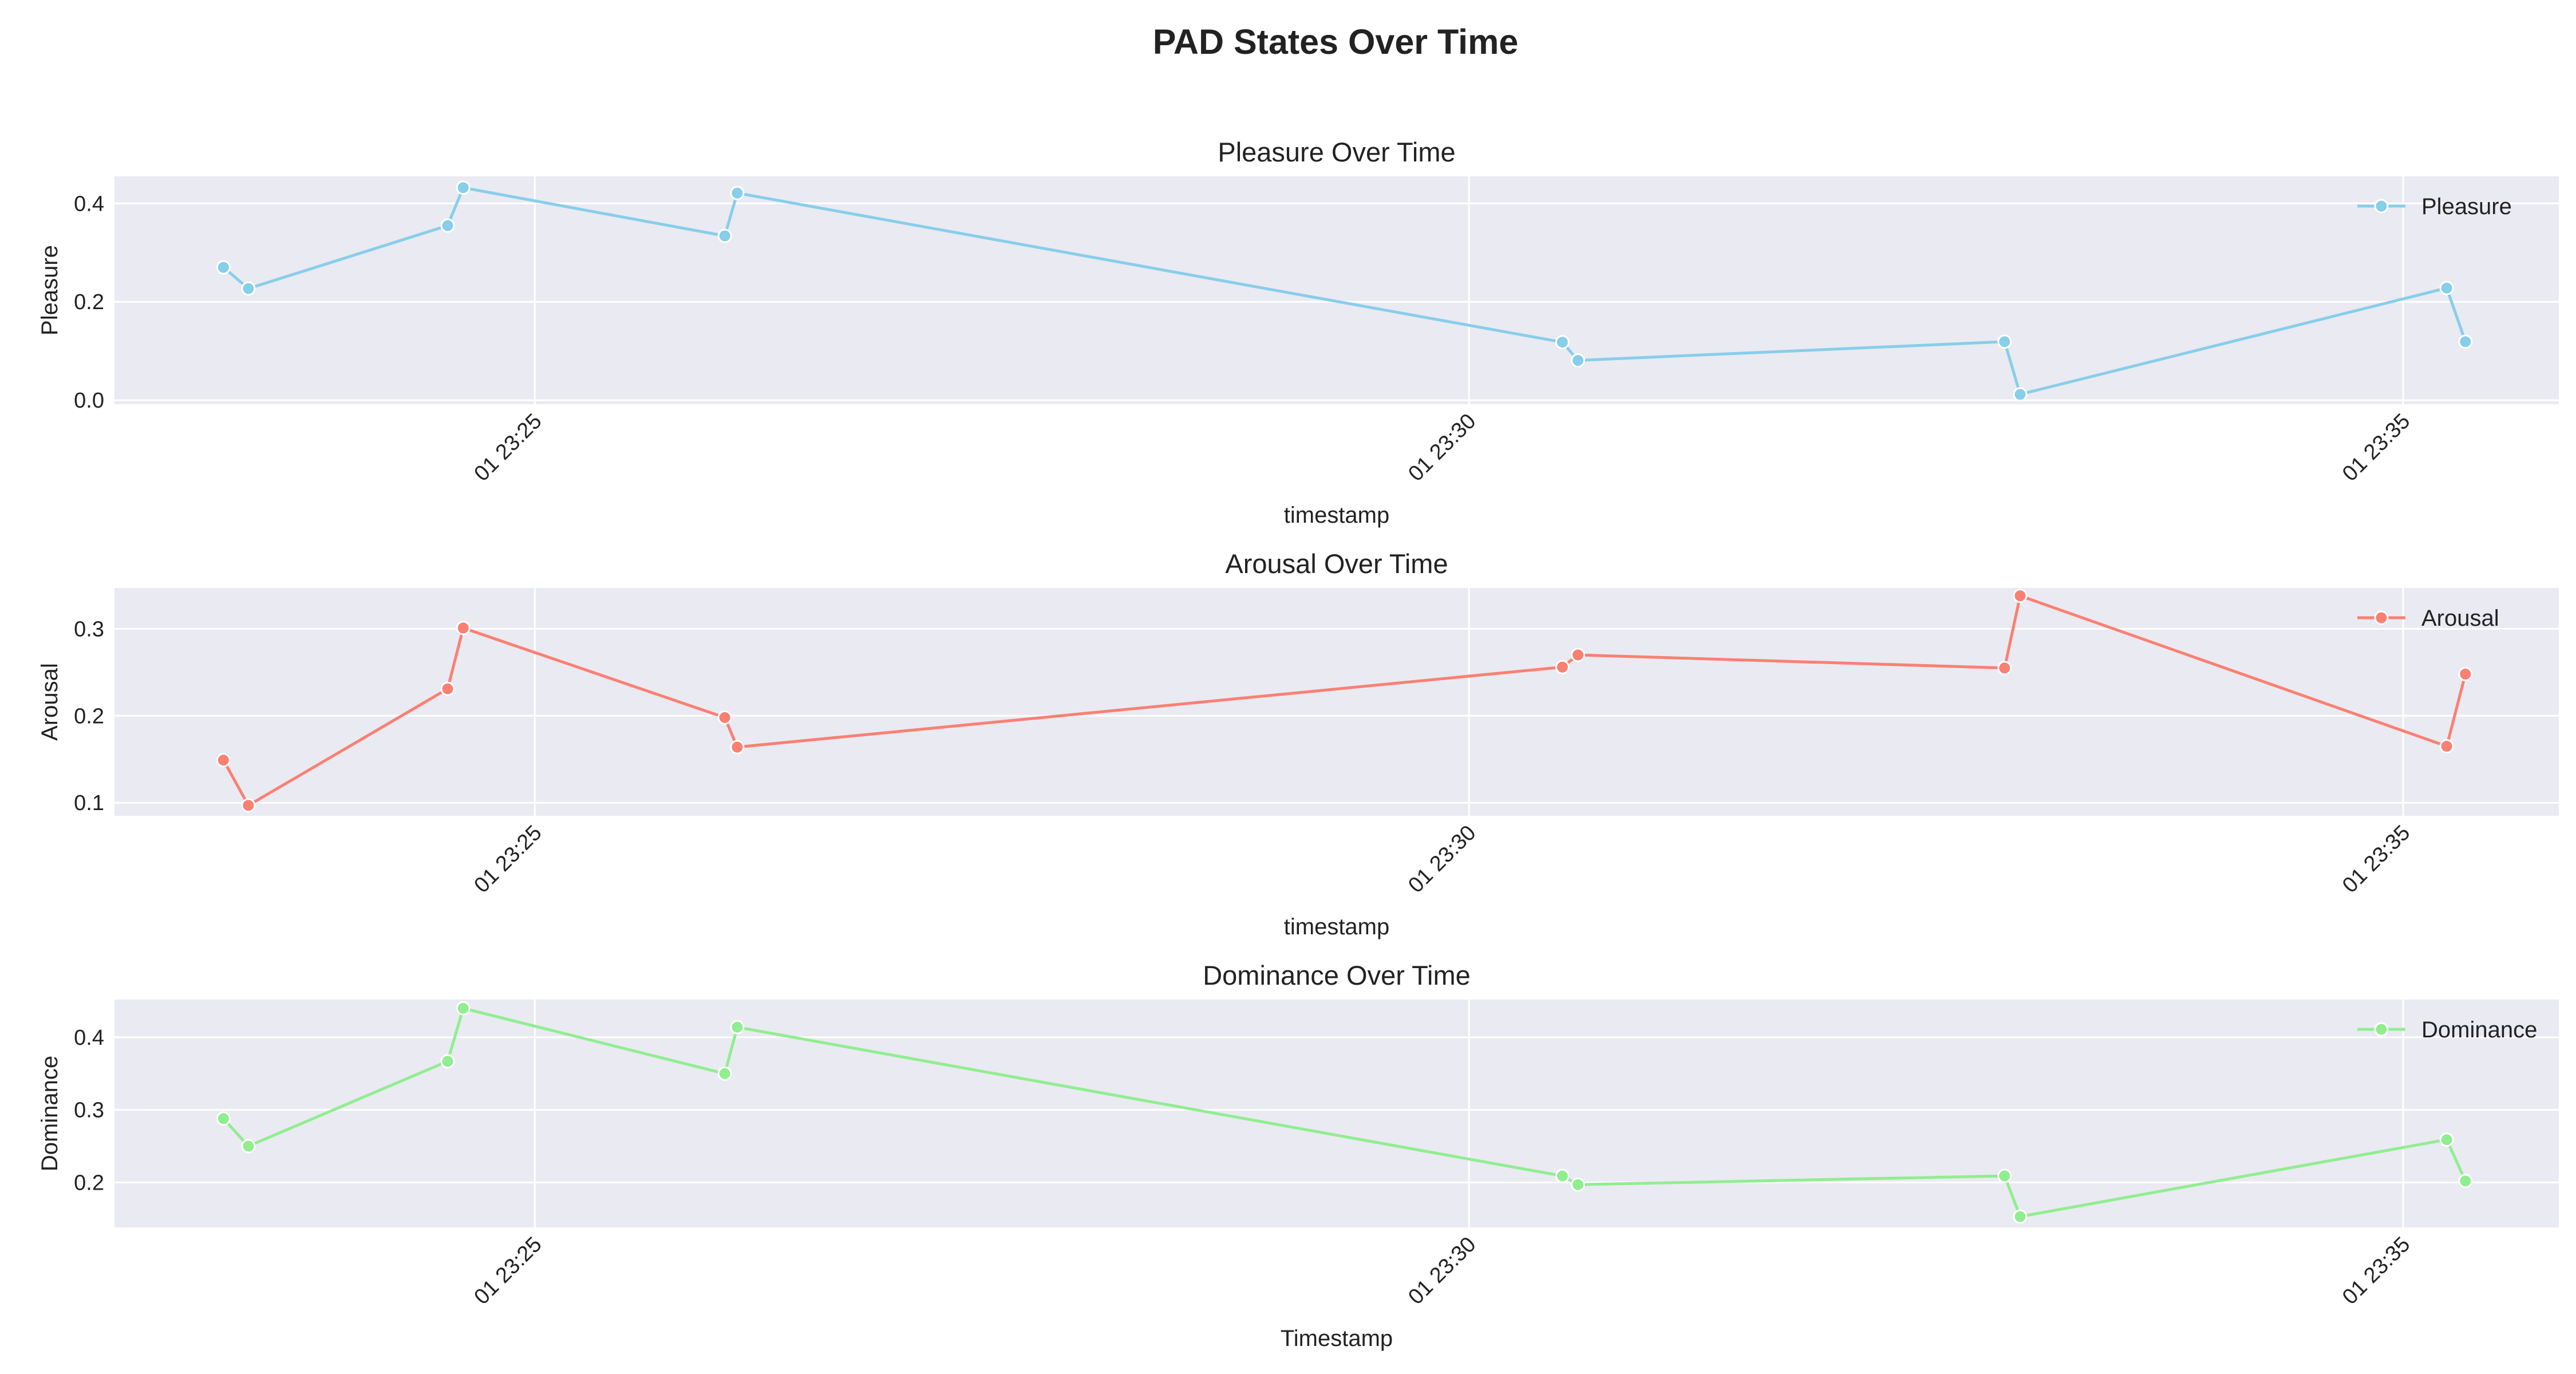 Image resolution: width=2576 pixels, height=1374 pixels. What do you see at coordinates (49, 1113) in the screenshot?
I see `y-axis-label: Dominance` at bounding box center [49, 1113].